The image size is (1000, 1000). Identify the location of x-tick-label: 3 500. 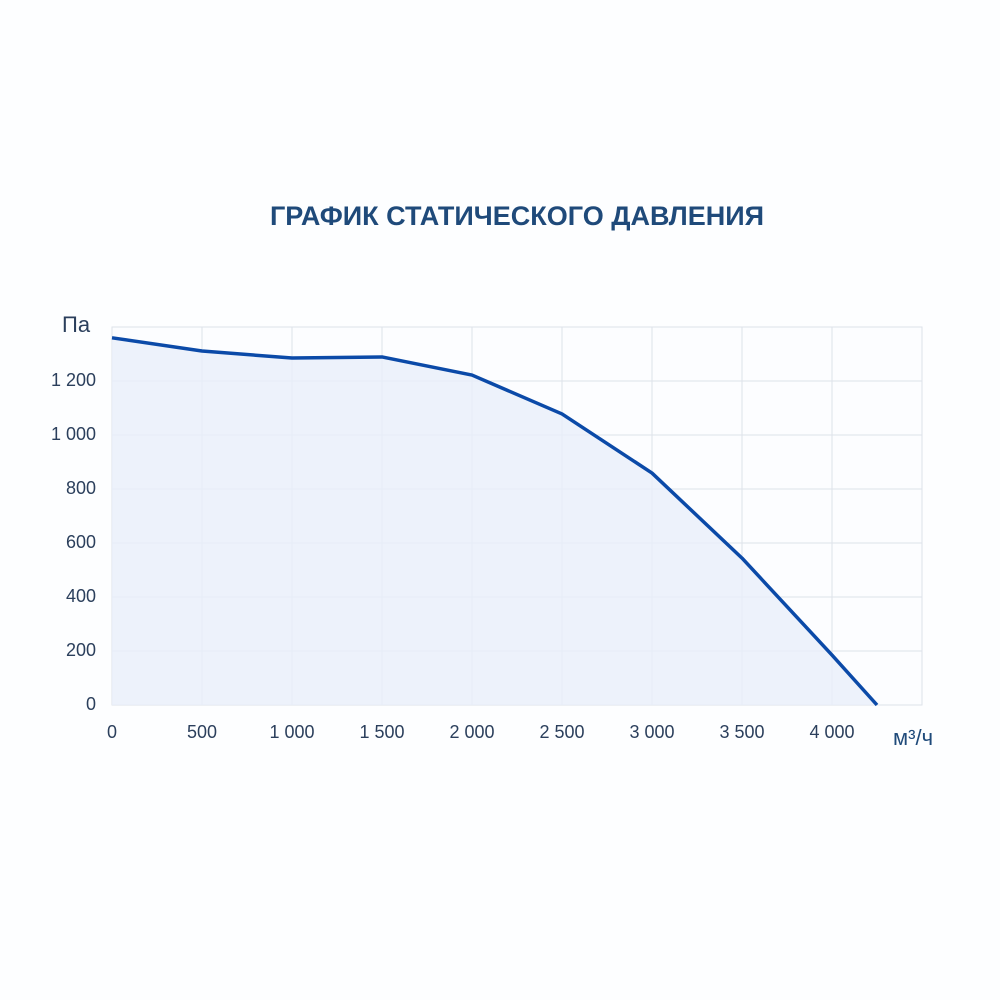
(741, 732).